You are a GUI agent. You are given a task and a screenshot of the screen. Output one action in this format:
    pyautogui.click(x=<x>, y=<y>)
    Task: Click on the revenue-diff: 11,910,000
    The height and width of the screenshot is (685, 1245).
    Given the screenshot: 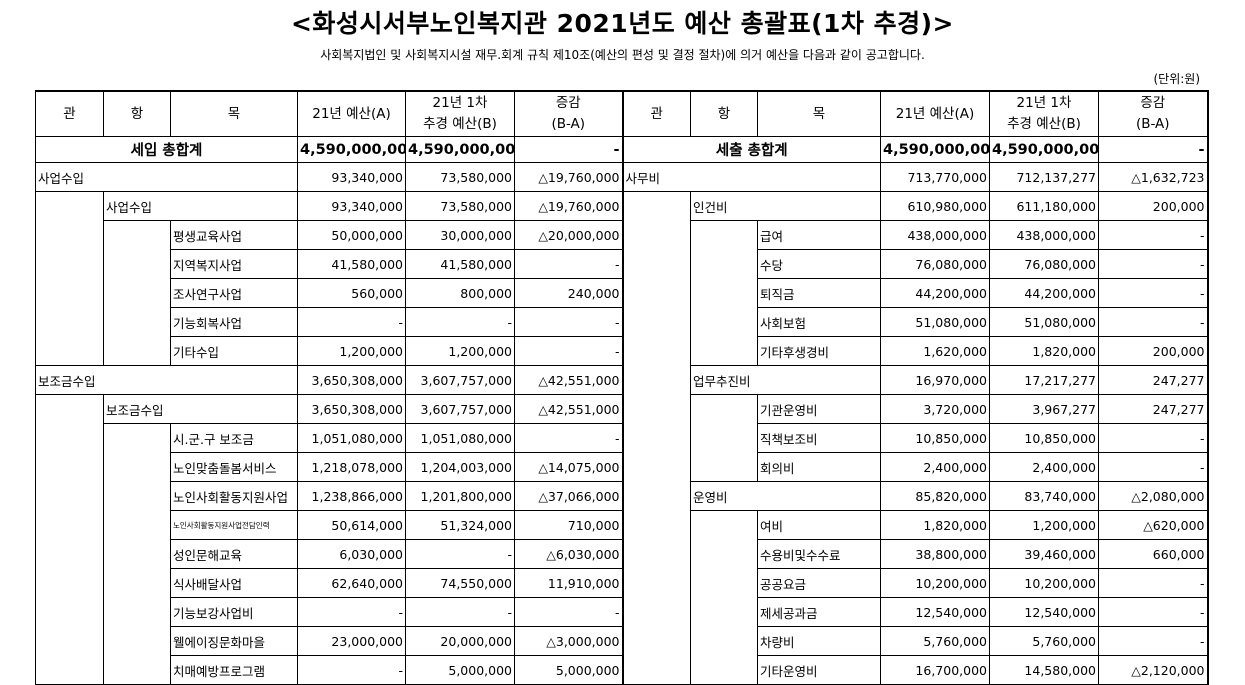 What is the action you would take?
    pyautogui.click(x=568, y=583)
    